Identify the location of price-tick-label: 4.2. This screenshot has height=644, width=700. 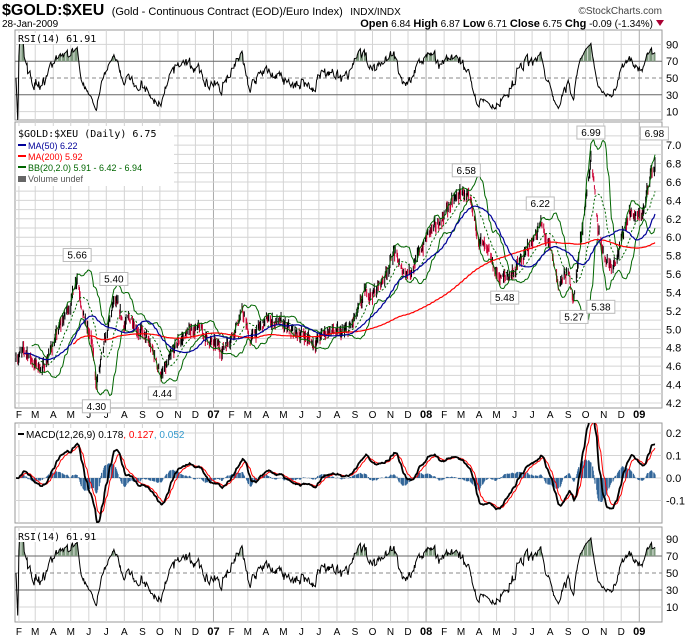
(673, 404).